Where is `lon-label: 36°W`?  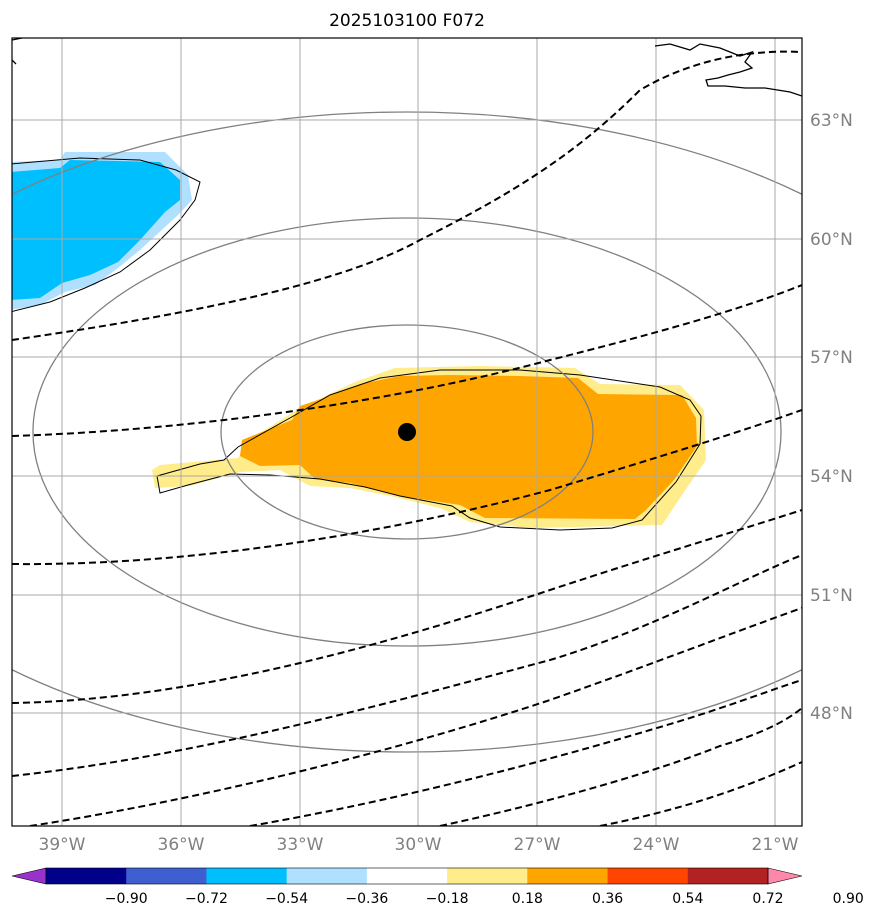
lon-label: 36°W is located at coordinates (181, 845).